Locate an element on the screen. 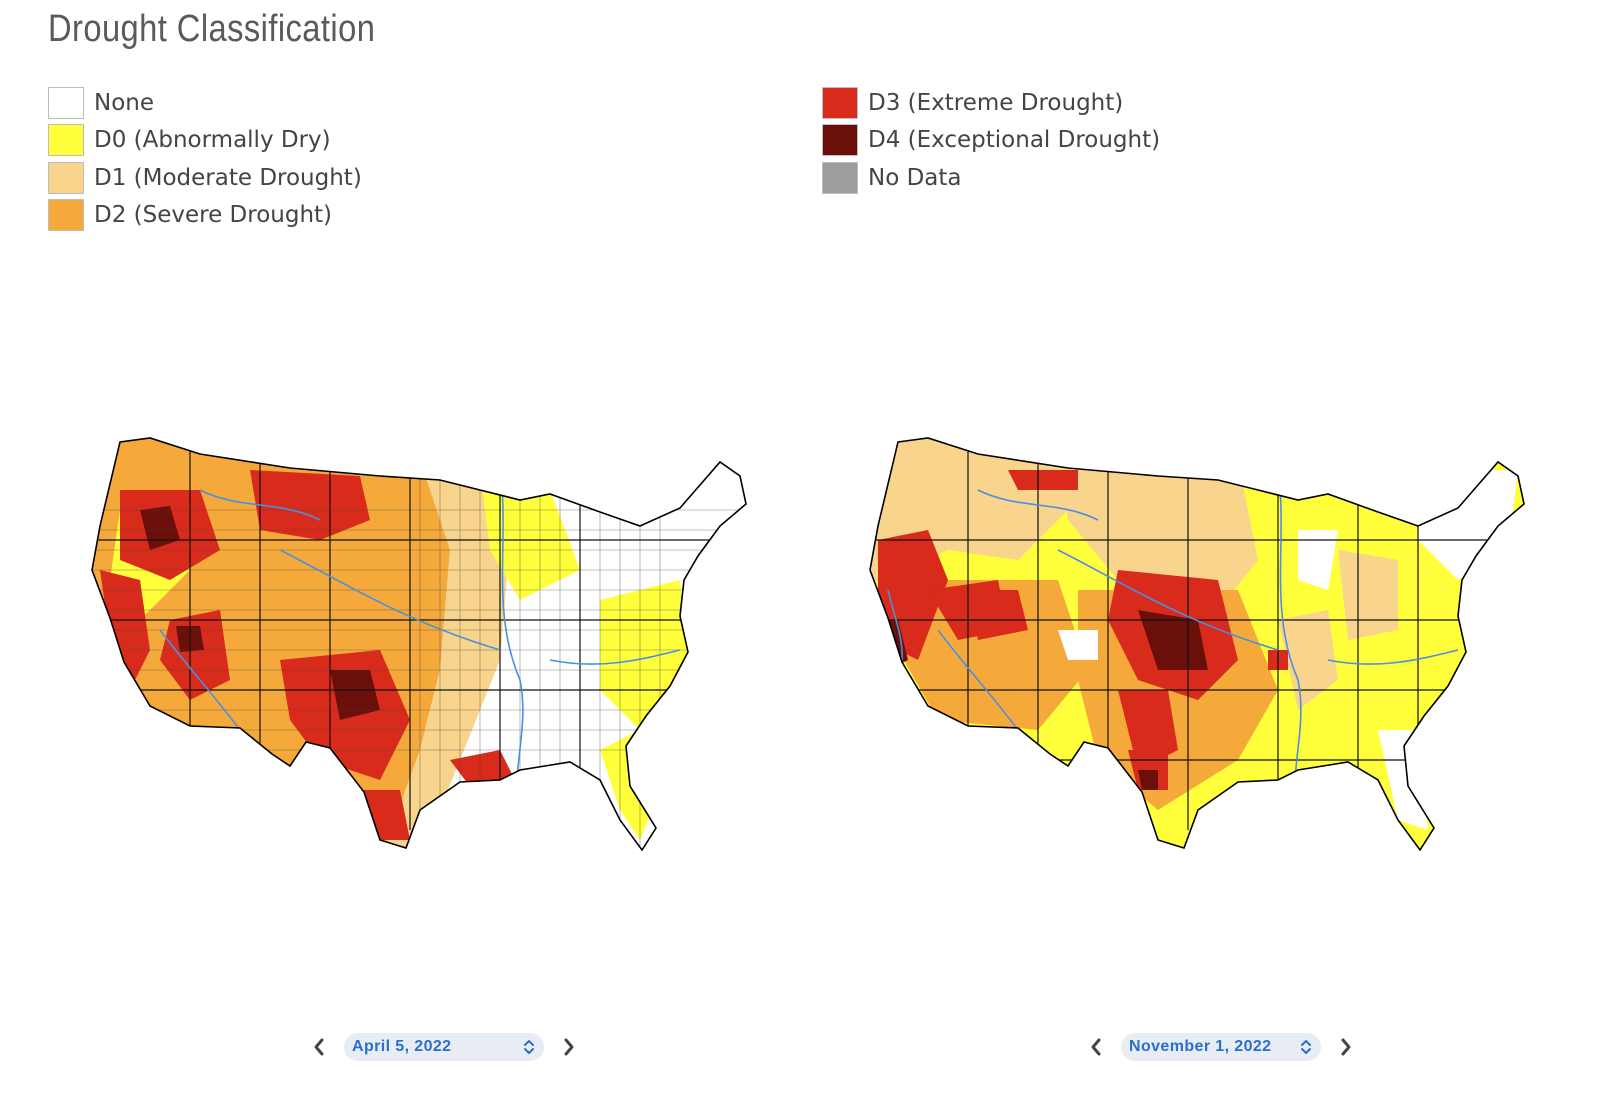 The width and height of the screenshot is (1600, 1095). legend-label: D4 (Exceptional Drought) is located at coordinates (1014, 140).